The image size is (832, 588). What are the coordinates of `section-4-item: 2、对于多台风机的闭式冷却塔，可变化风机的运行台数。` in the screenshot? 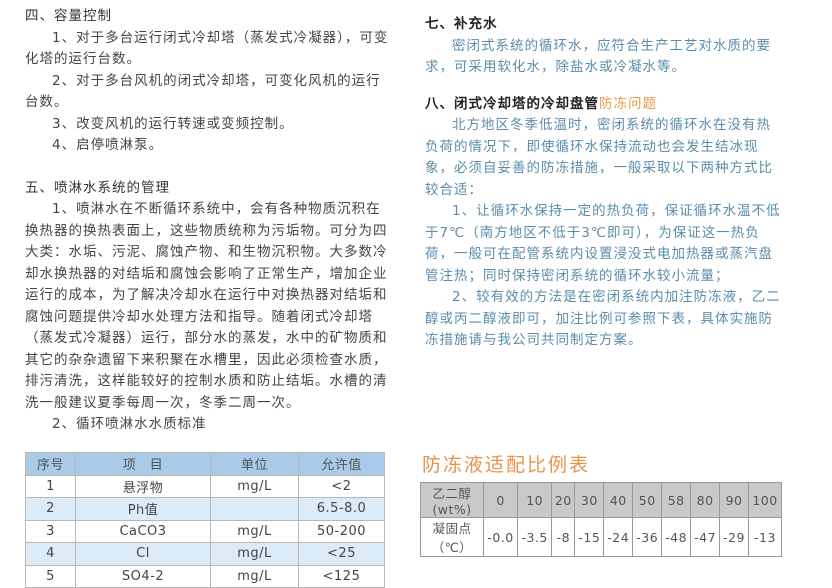 It's located at (203, 91).